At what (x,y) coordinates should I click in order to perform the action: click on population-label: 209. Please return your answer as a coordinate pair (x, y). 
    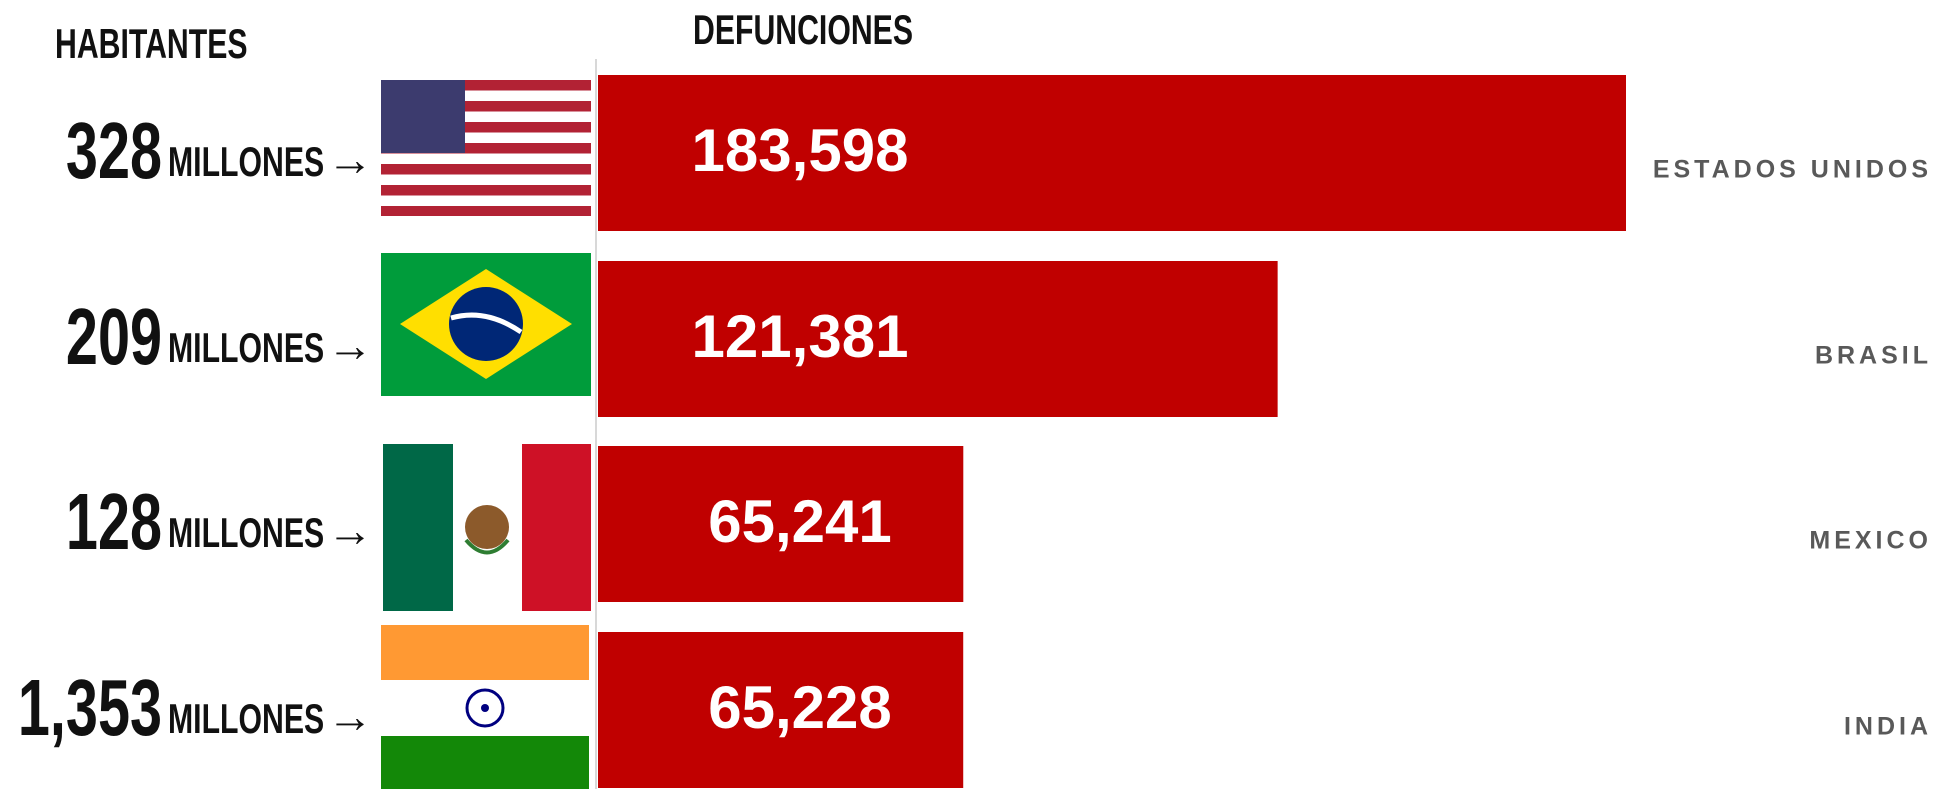
    Looking at the image, I should click on (114, 337).